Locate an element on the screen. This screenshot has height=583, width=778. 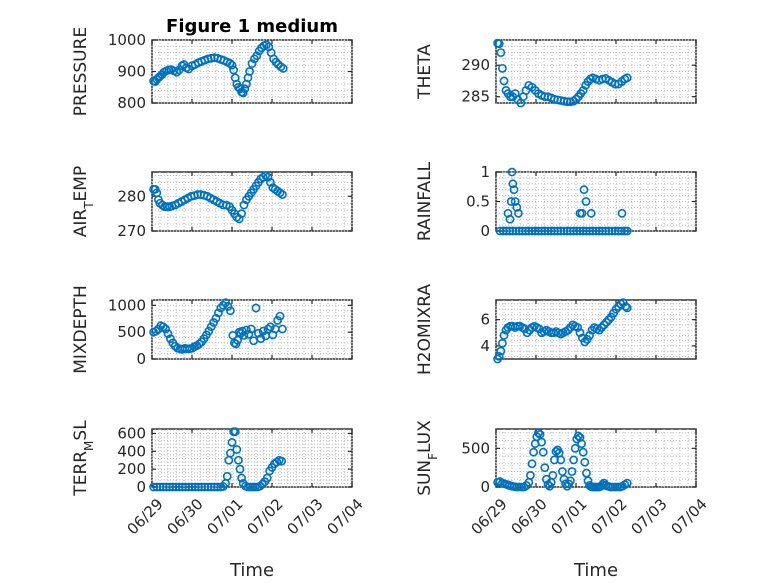
series-air-temp is located at coordinates (218, 197).